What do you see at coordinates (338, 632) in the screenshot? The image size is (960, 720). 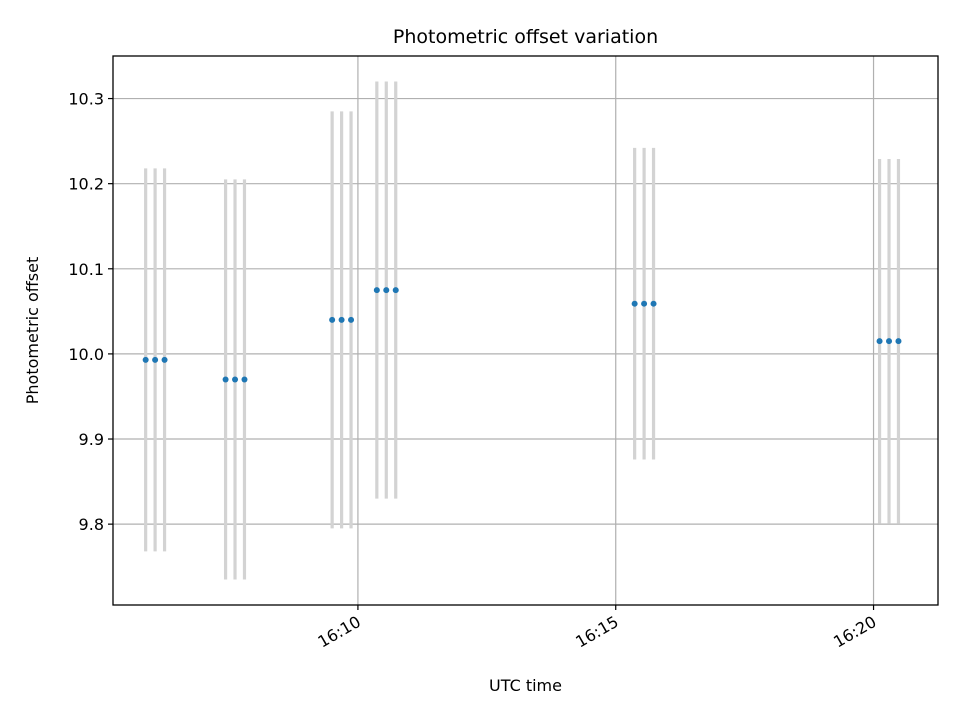 I see `x-tick-label: 16:10` at bounding box center [338, 632].